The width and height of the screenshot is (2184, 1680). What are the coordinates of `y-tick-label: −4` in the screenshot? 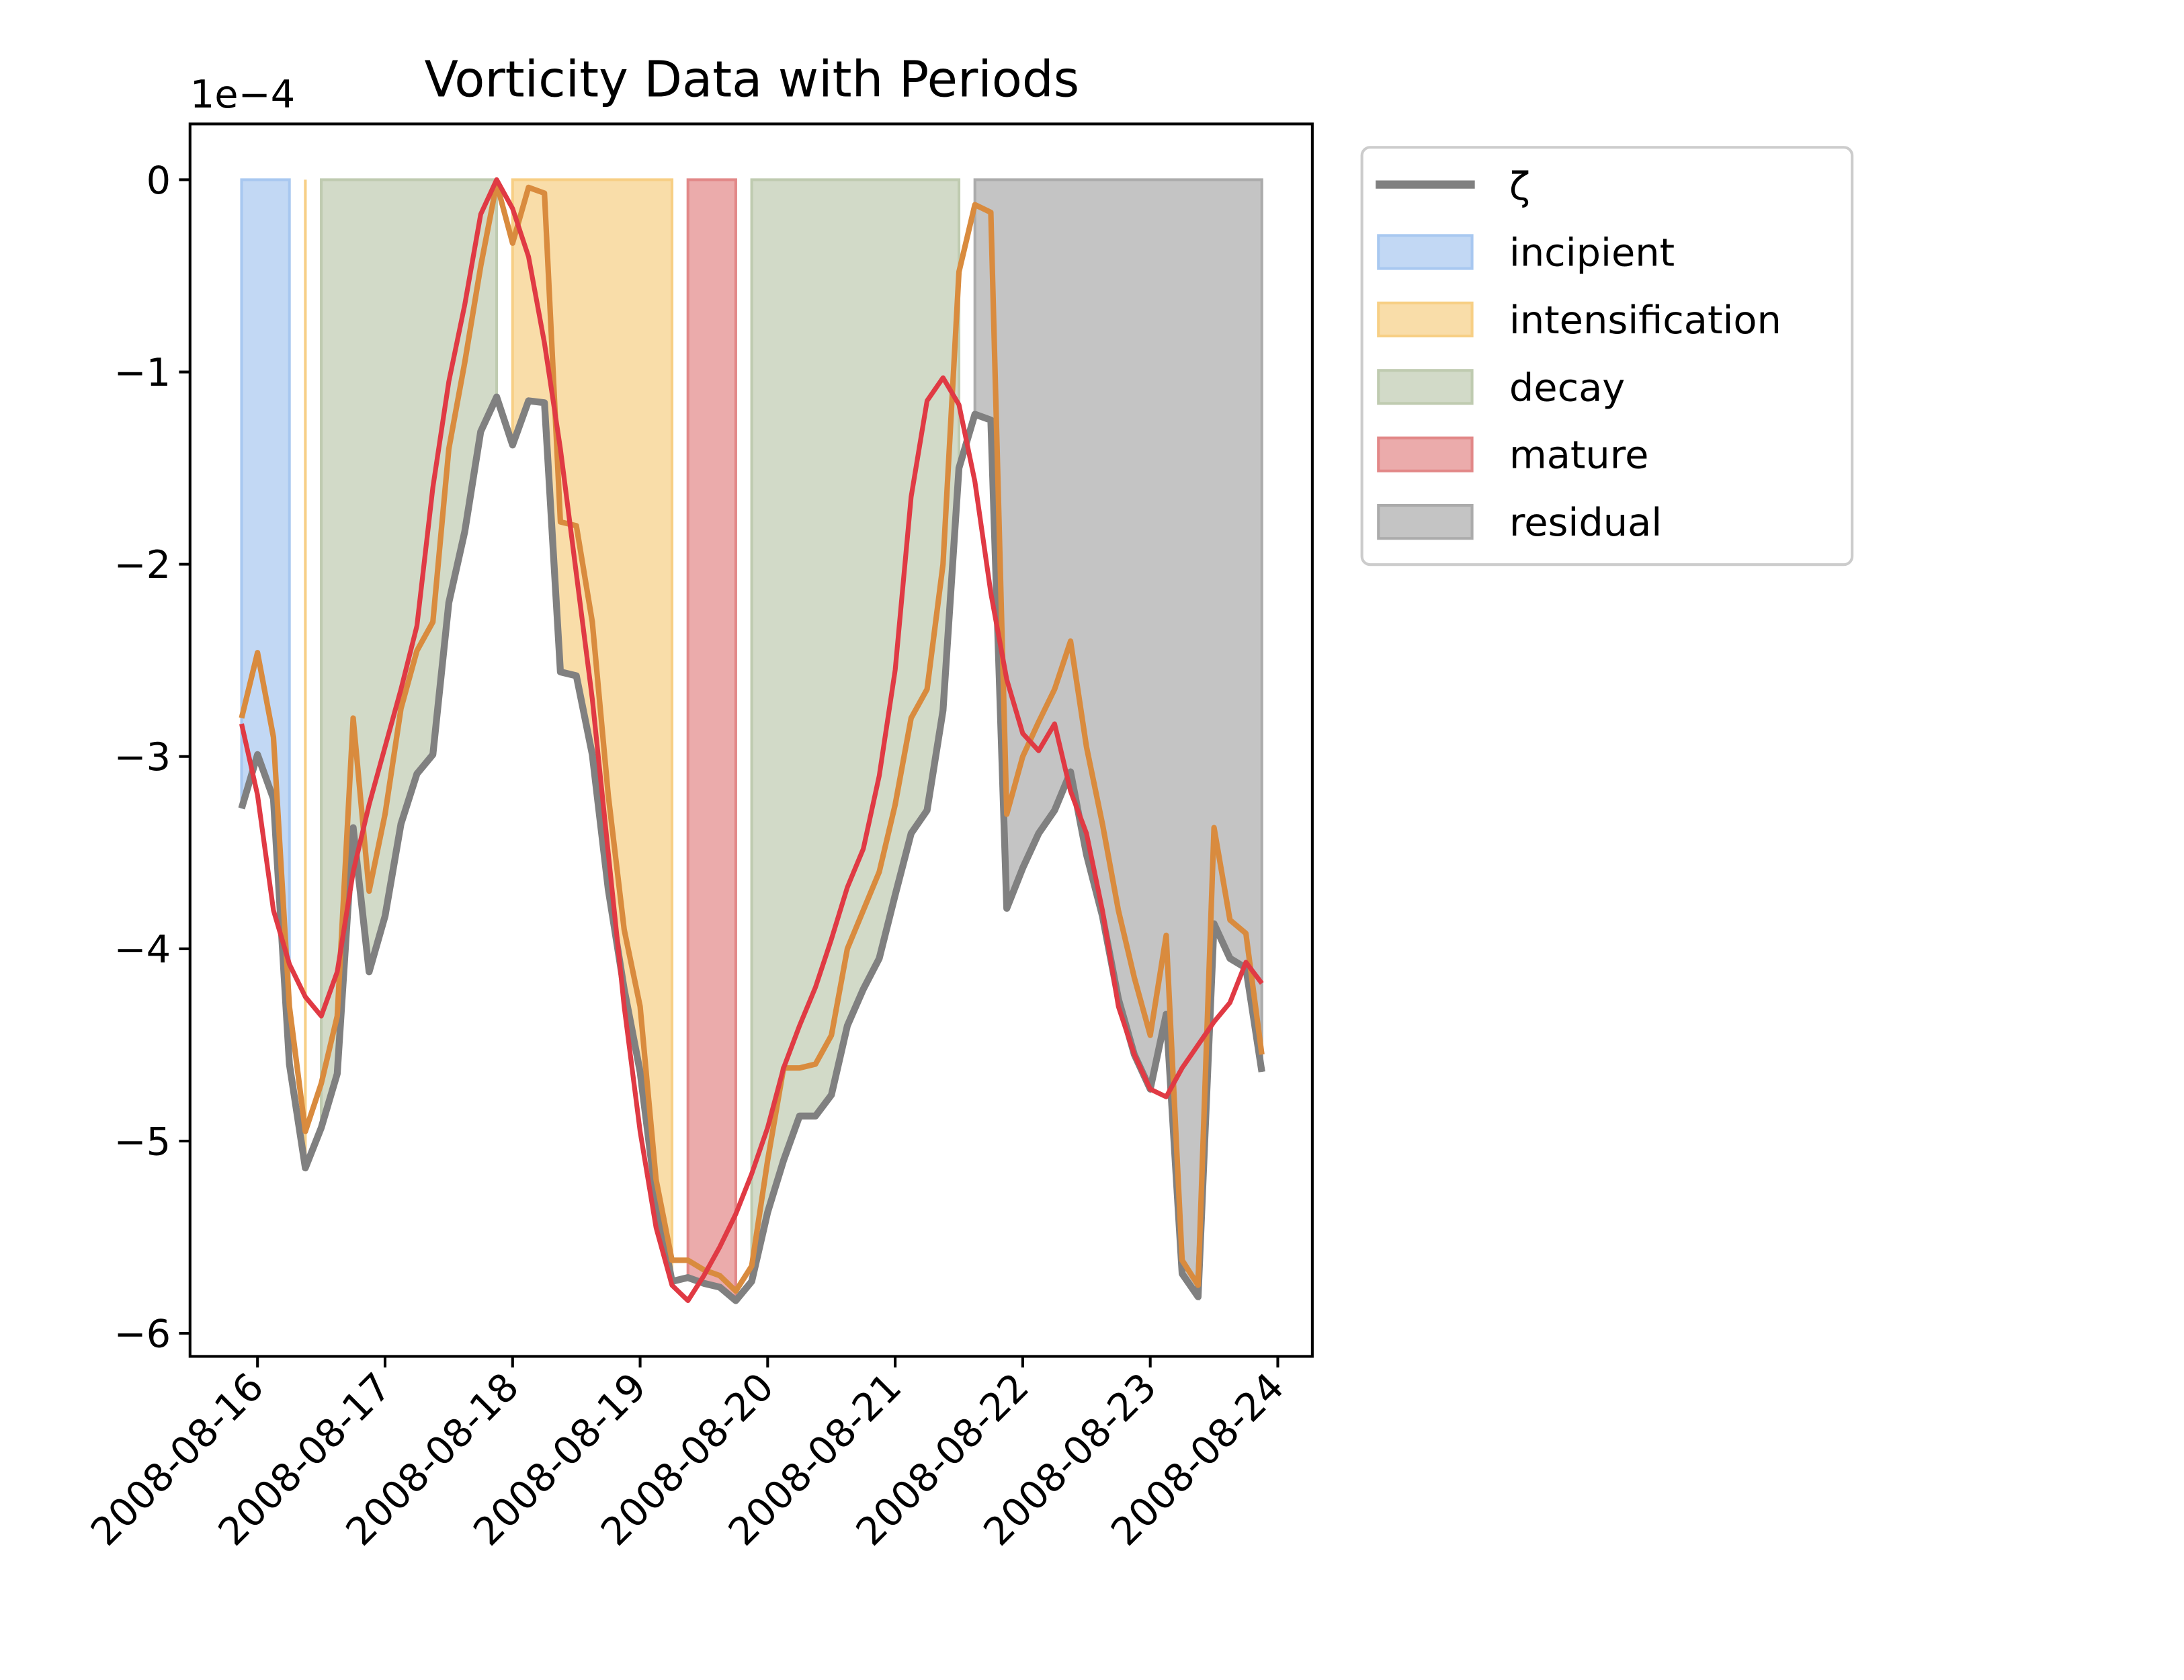 It's located at (143, 950).